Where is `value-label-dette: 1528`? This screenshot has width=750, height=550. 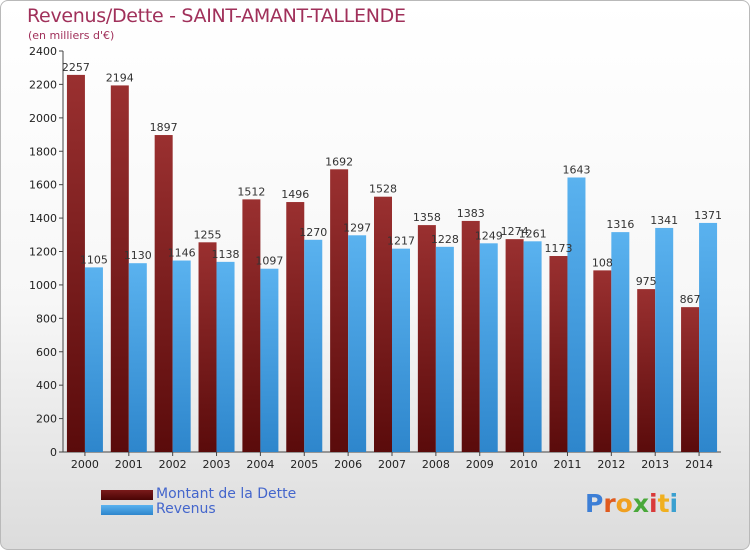 value-label-dette: 1528 is located at coordinates (383, 189).